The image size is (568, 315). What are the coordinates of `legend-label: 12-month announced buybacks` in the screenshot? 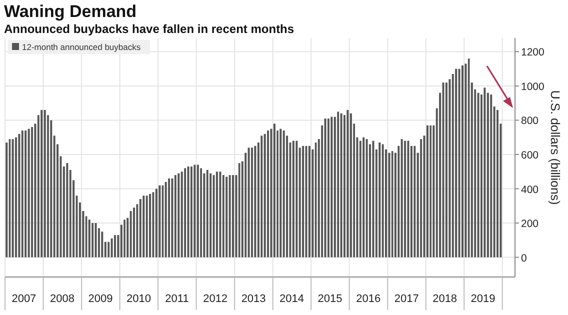 It's located at (81, 47).